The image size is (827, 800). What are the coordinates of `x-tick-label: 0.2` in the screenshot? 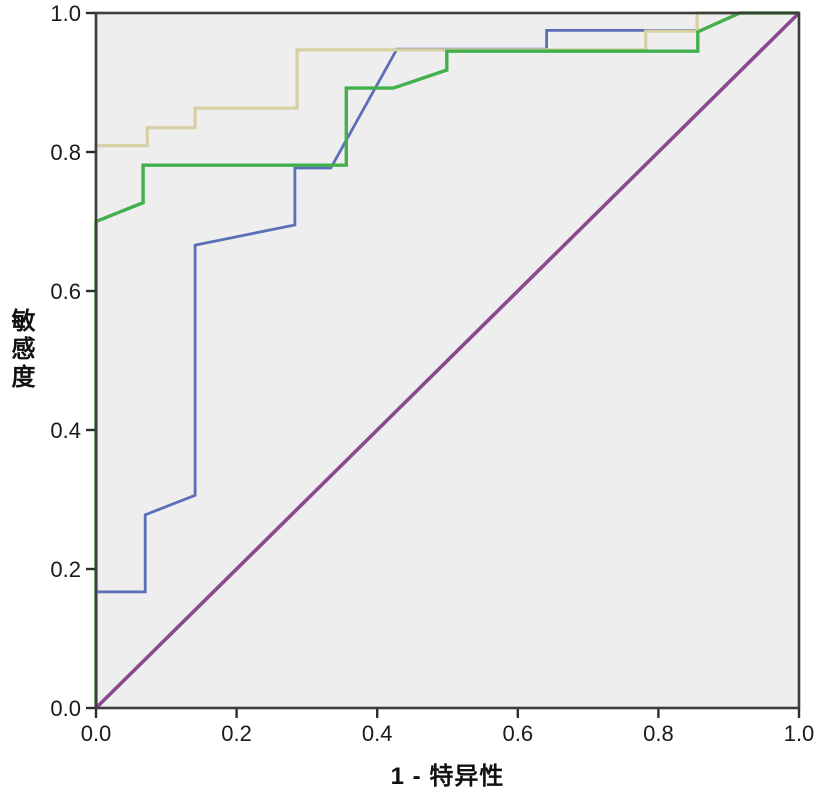 It's located at (236, 733).